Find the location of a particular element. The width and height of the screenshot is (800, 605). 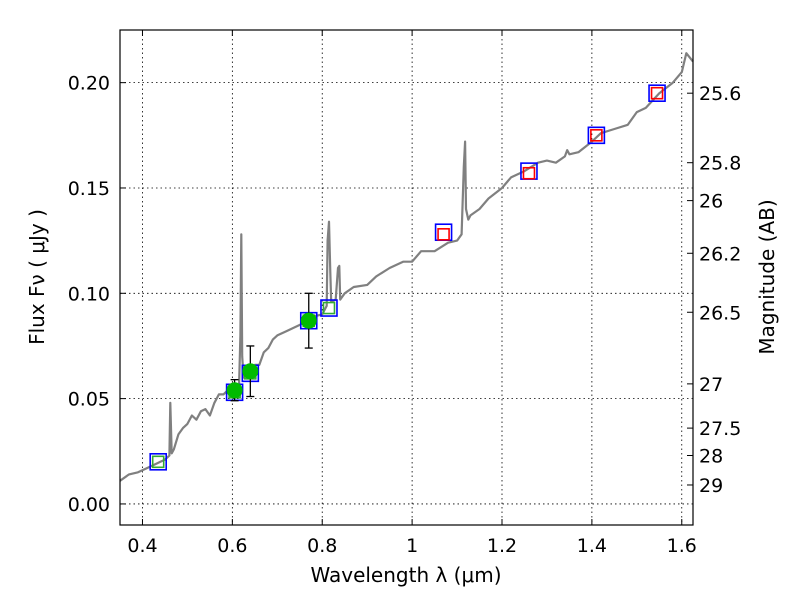

y2-tick-label: 27.5 is located at coordinates (720, 429).